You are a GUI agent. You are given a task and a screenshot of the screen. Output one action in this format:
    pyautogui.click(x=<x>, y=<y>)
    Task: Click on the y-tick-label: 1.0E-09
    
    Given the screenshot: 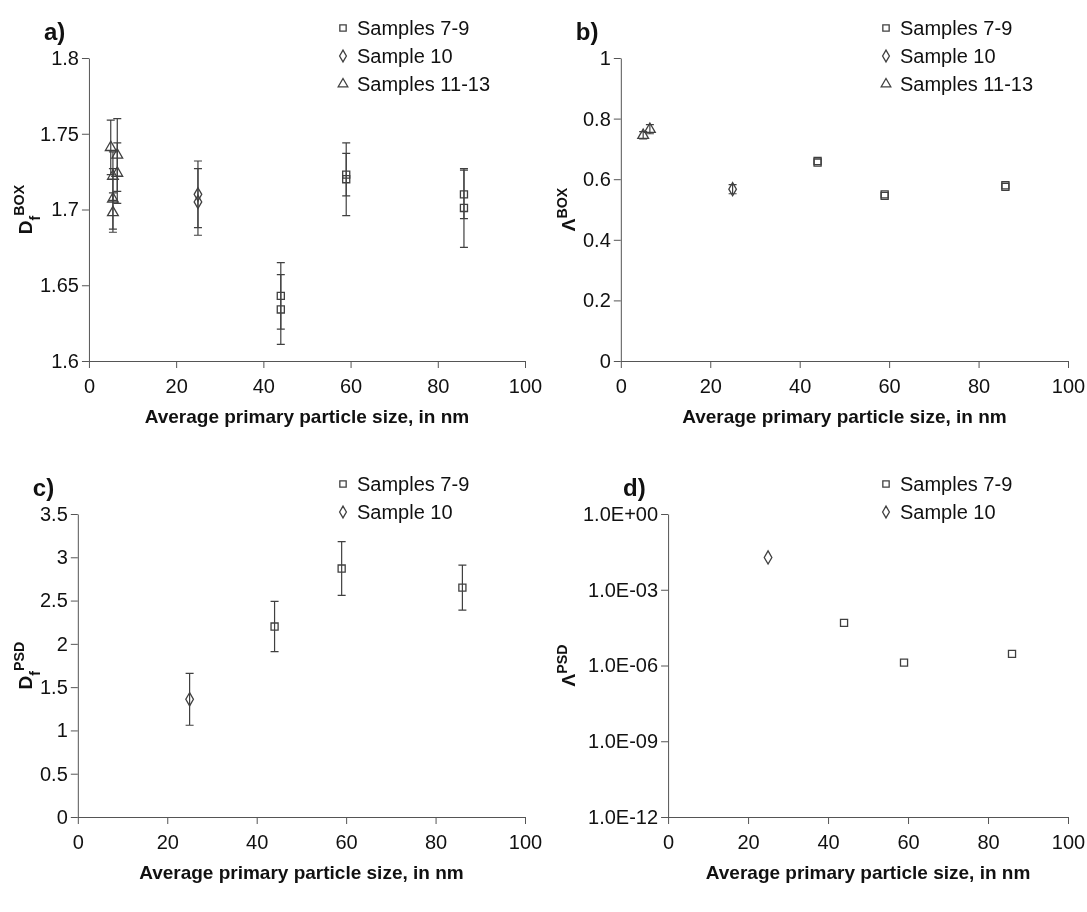 What is the action you would take?
    pyautogui.click(x=623, y=741)
    